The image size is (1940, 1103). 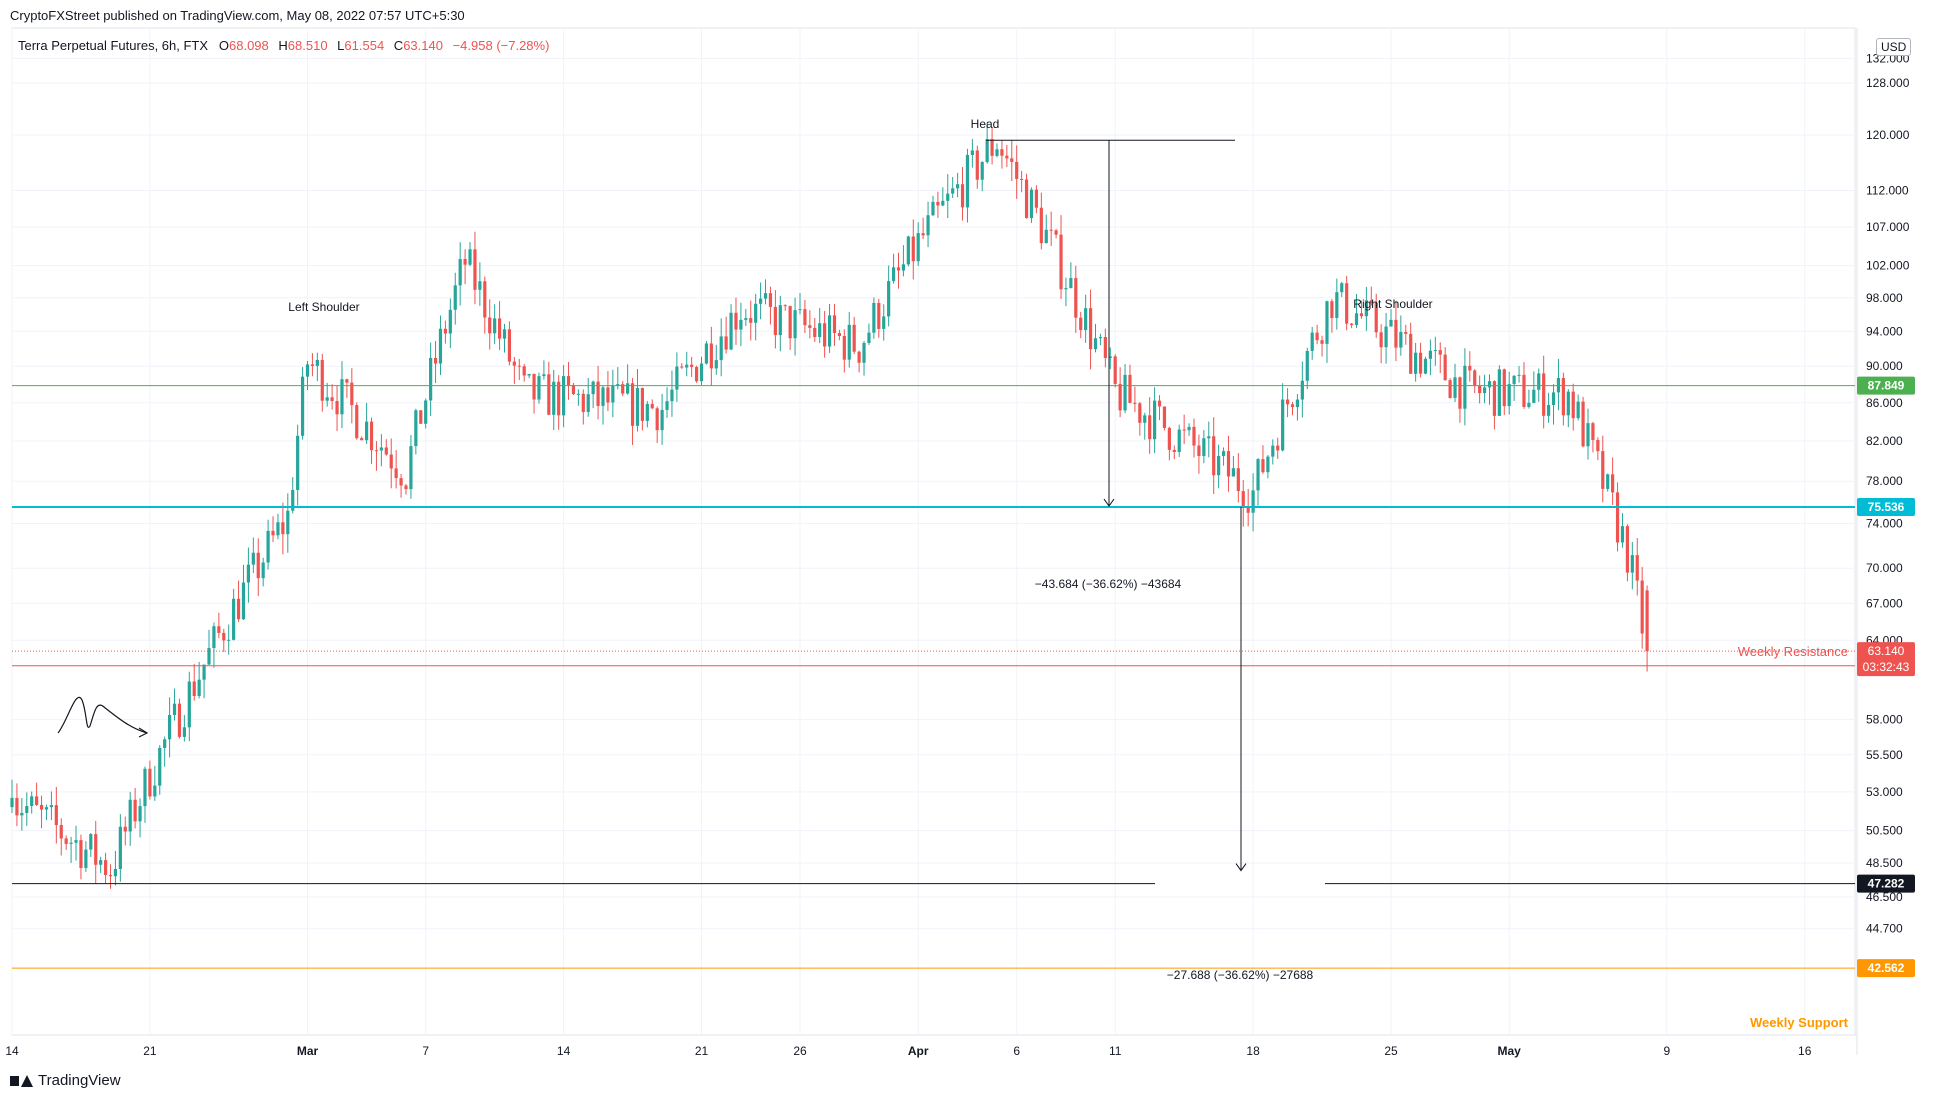 I want to click on price-tick-label: 53.000, so click(x=1884, y=792).